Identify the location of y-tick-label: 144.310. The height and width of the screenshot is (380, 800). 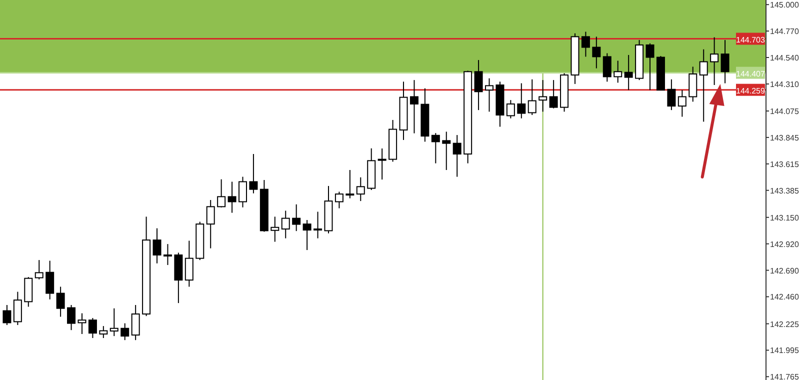
(785, 84).